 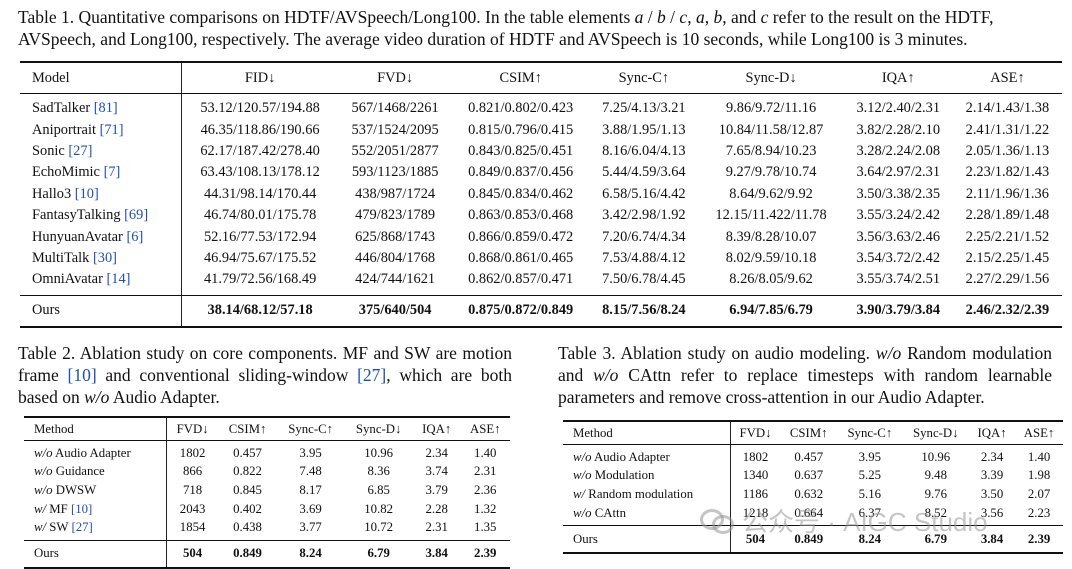 What do you see at coordinates (260, 237) in the screenshot?
I see `table1-cell: 52.16/77.53/172.94` at bounding box center [260, 237].